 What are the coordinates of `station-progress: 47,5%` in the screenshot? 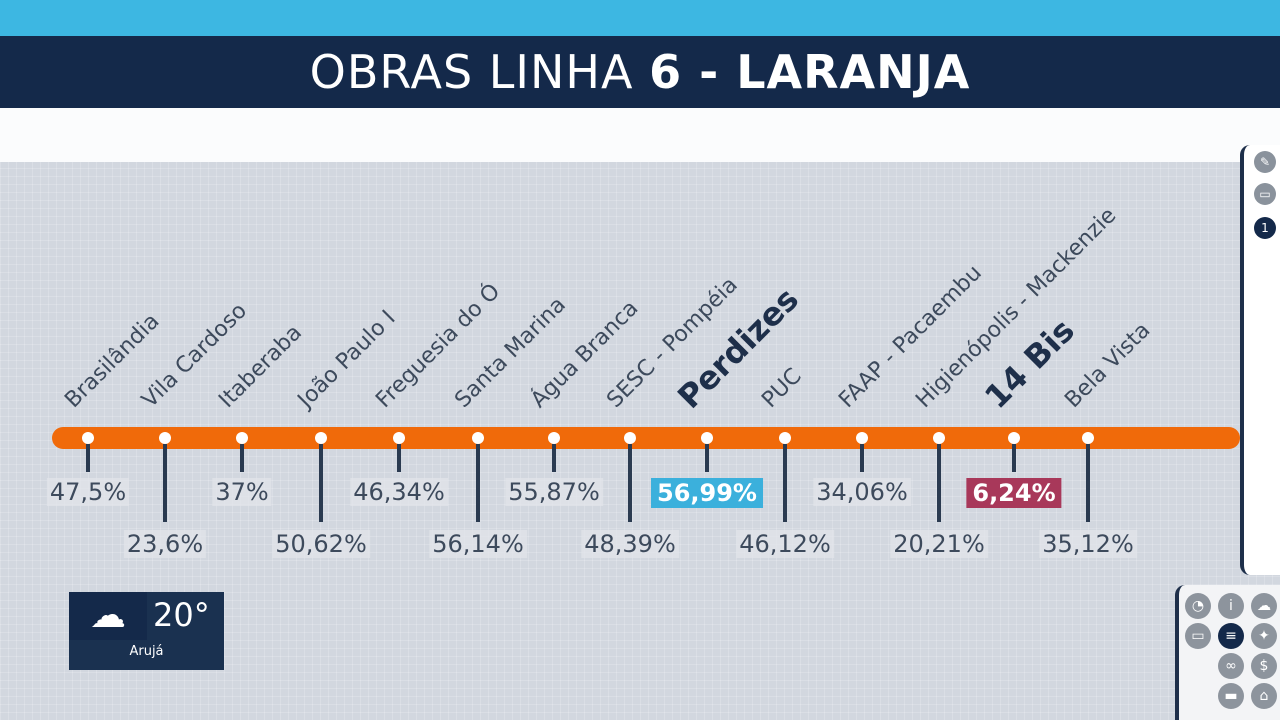 It's located at (88, 492).